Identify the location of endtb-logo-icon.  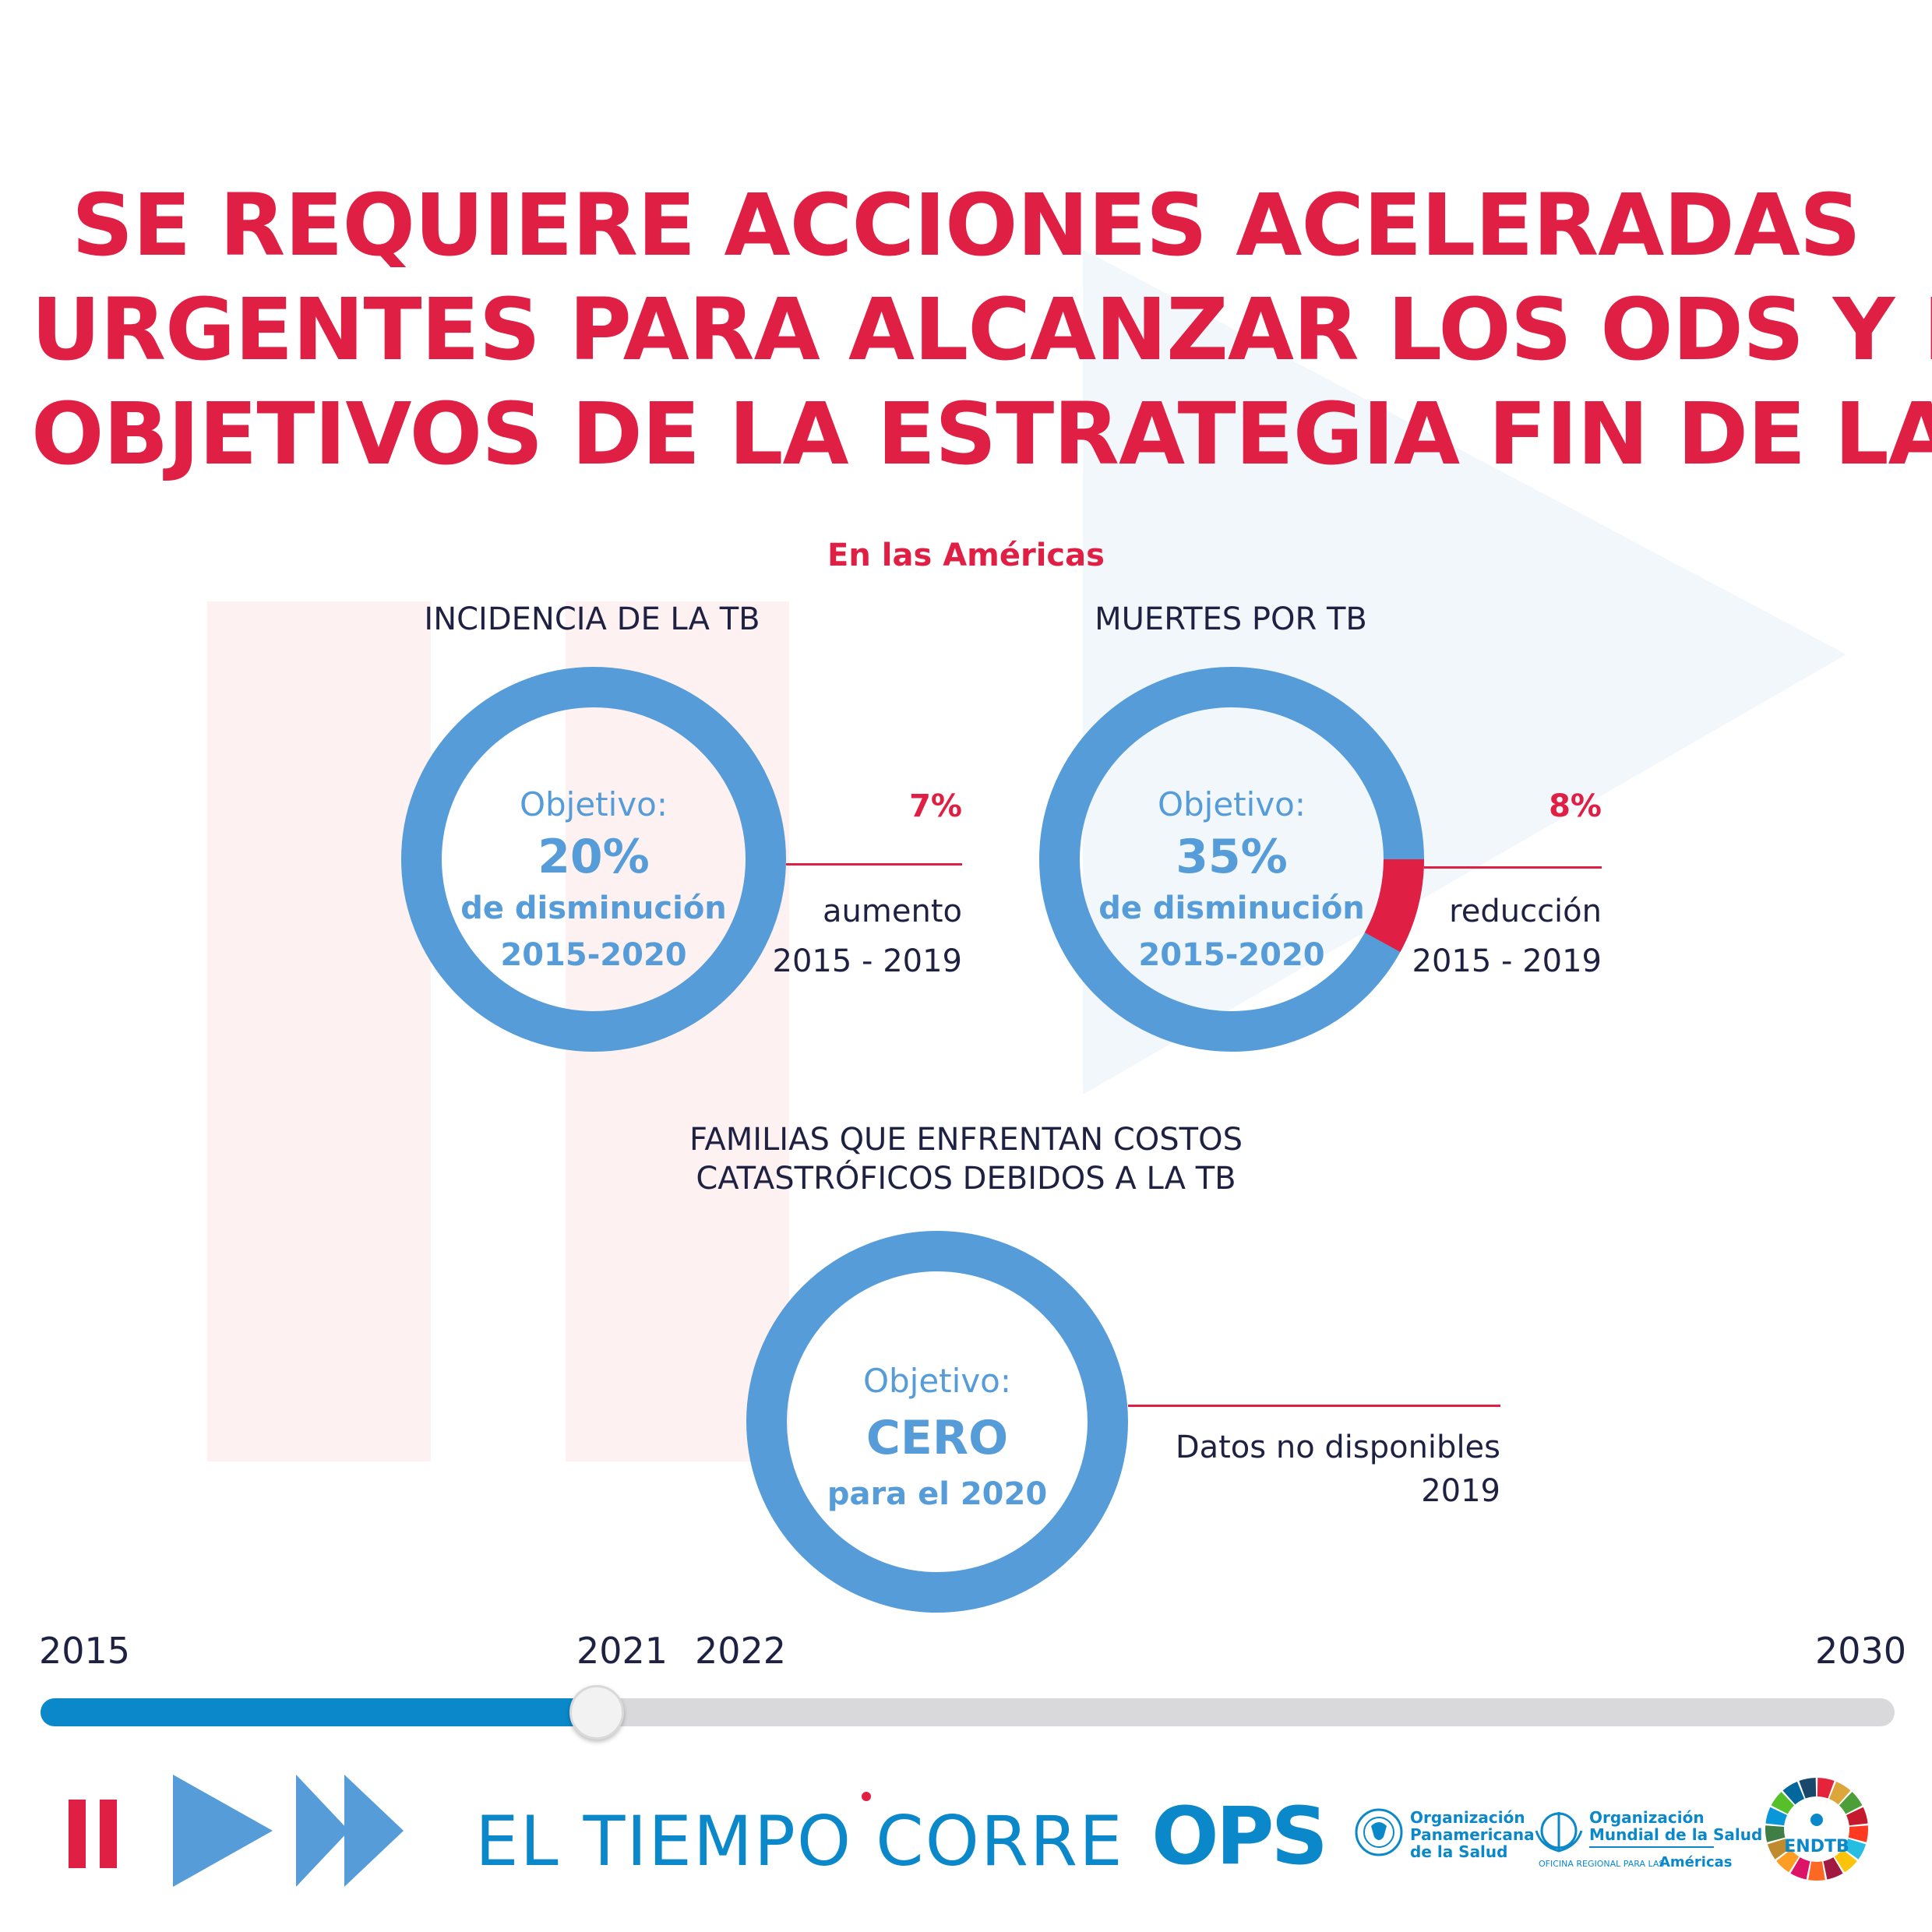
(1816, 1830).